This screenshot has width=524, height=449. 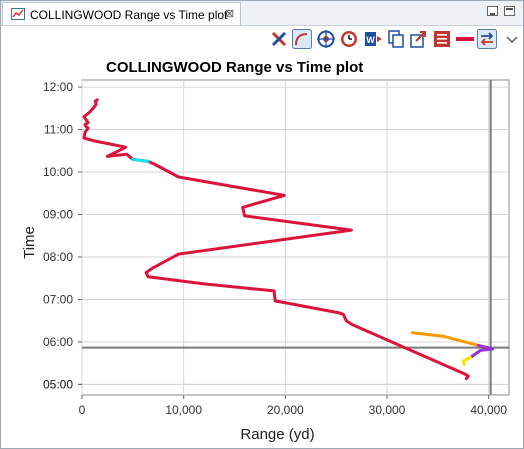 I want to click on target-icon, so click(x=326, y=39).